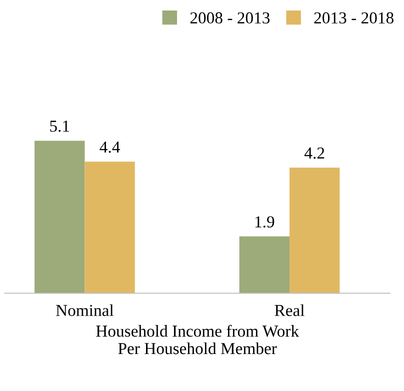 Image resolution: width=404 pixels, height=391 pixels. I want to click on x-tick-label: Nominal, so click(85, 310).